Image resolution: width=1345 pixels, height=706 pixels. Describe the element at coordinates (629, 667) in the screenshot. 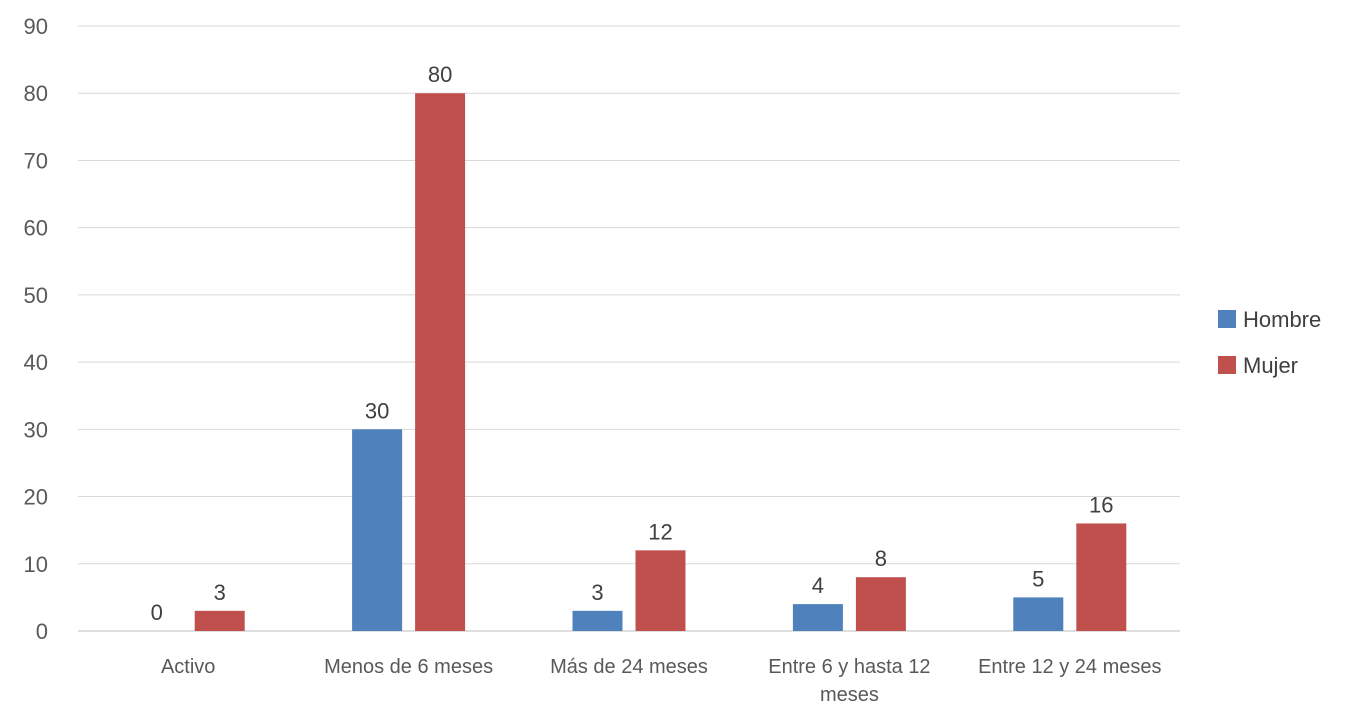

I see `x-tick-label: Más de 24 meses` at that location.